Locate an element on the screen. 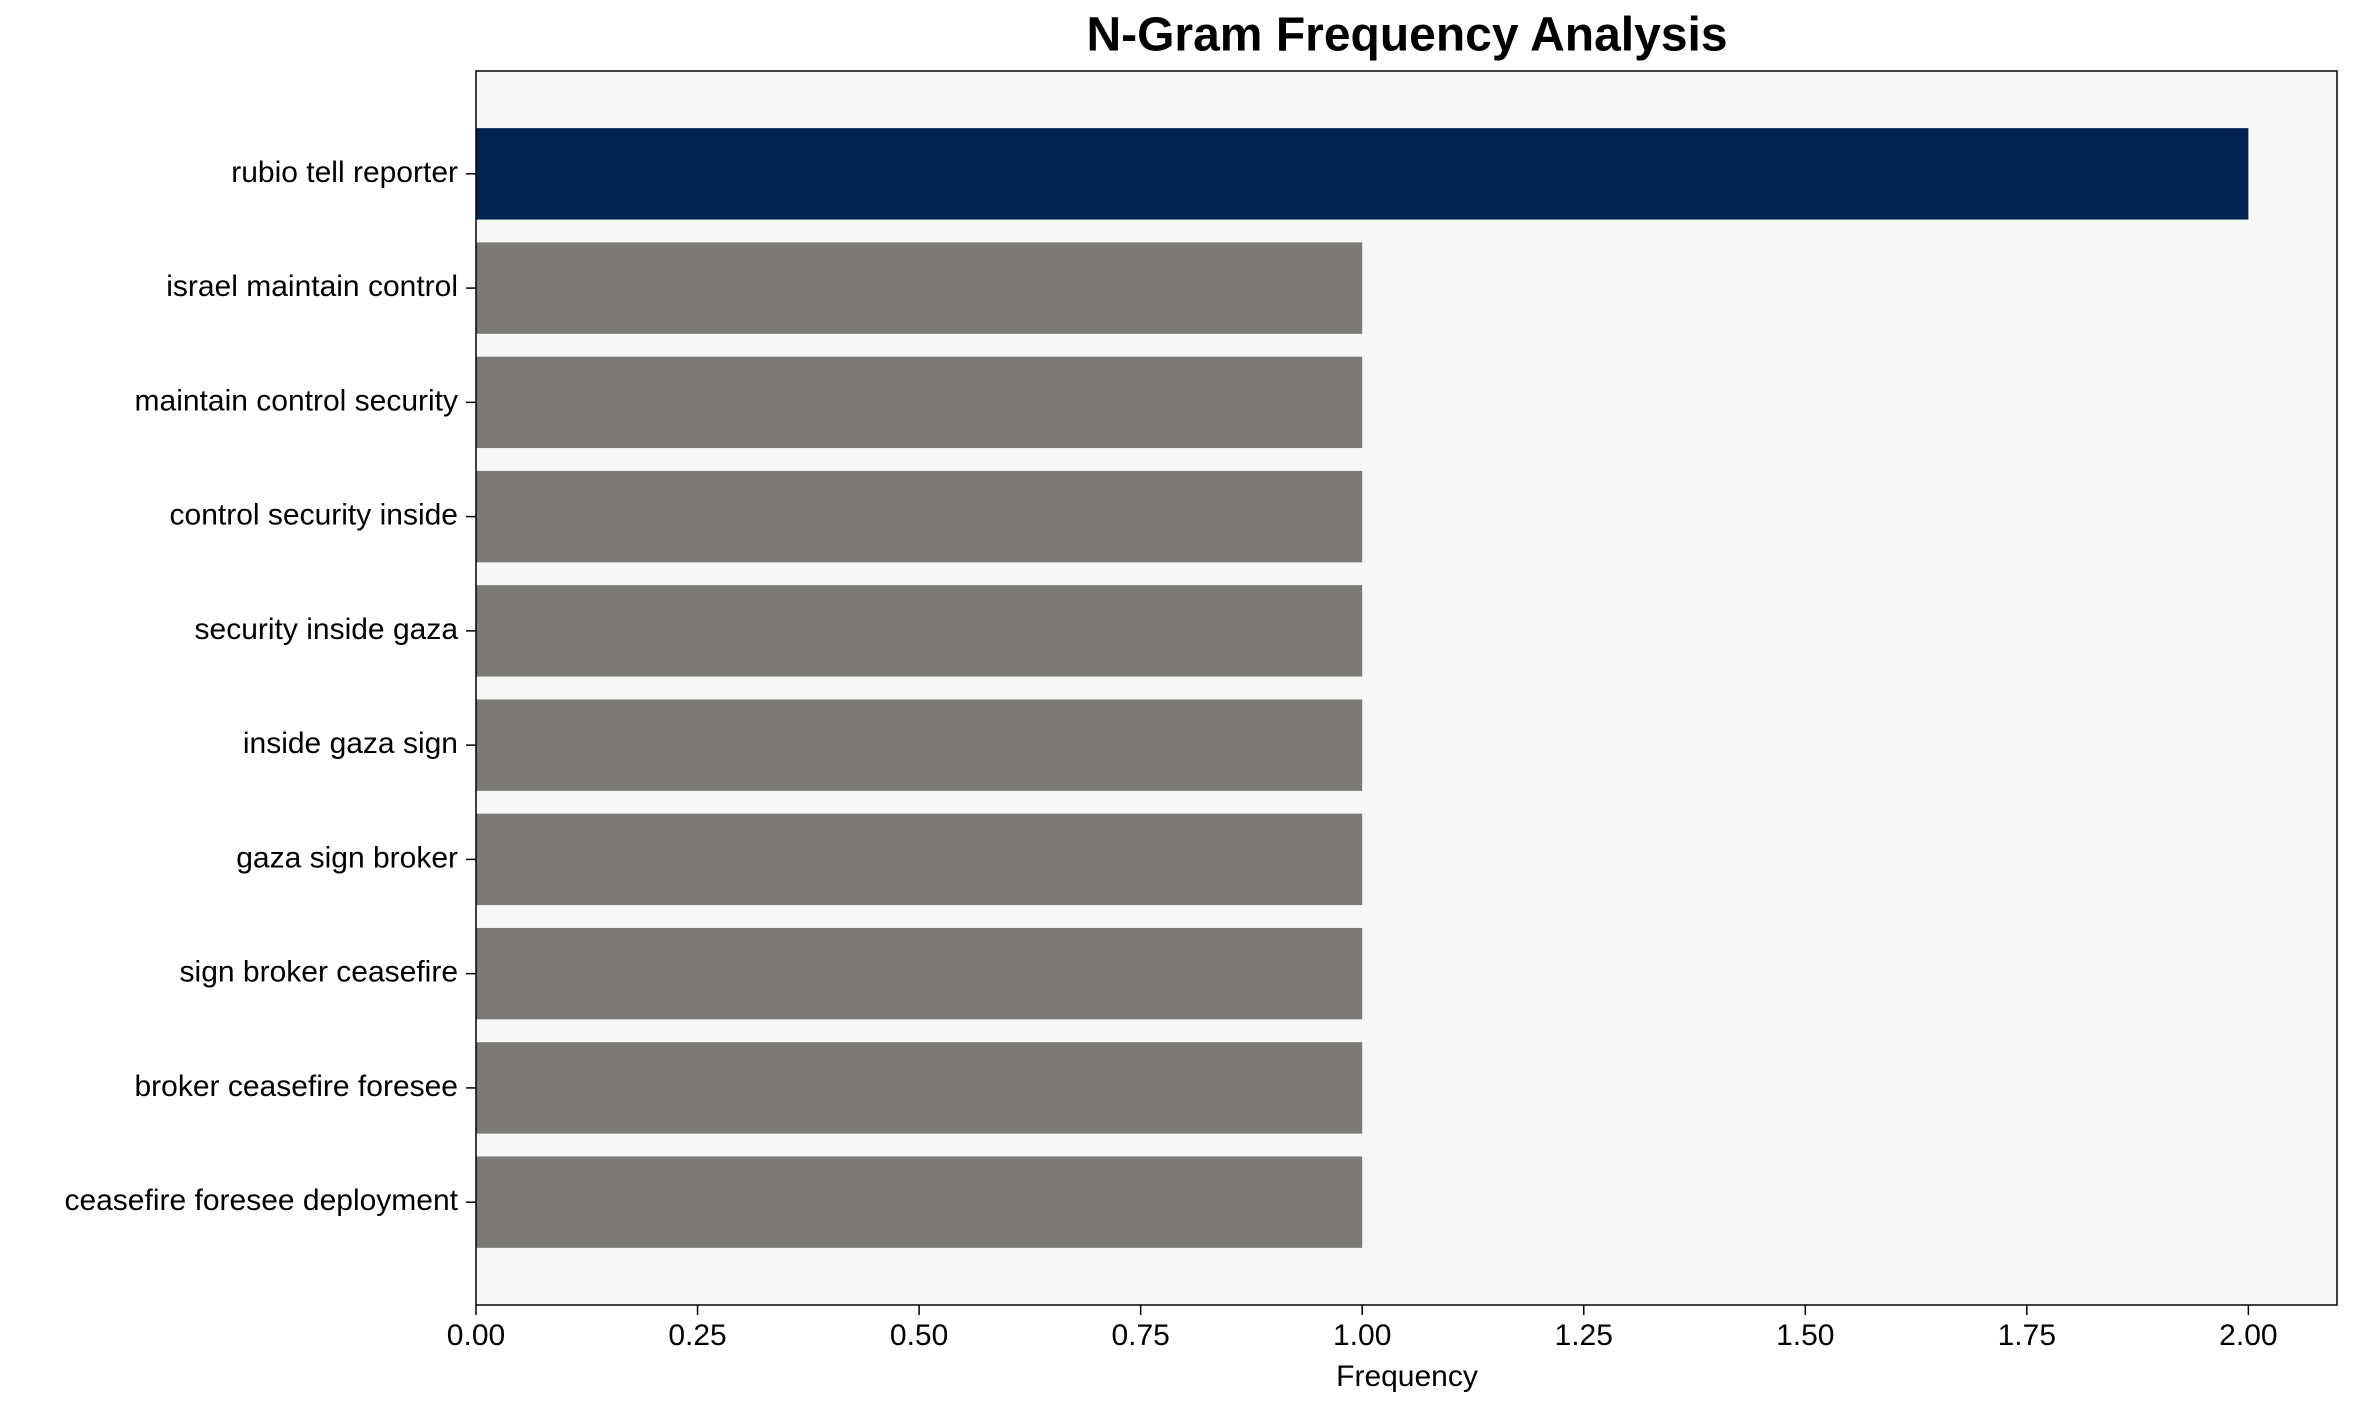  x-tick-label: 1.75 is located at coordinates (2027, 1335).